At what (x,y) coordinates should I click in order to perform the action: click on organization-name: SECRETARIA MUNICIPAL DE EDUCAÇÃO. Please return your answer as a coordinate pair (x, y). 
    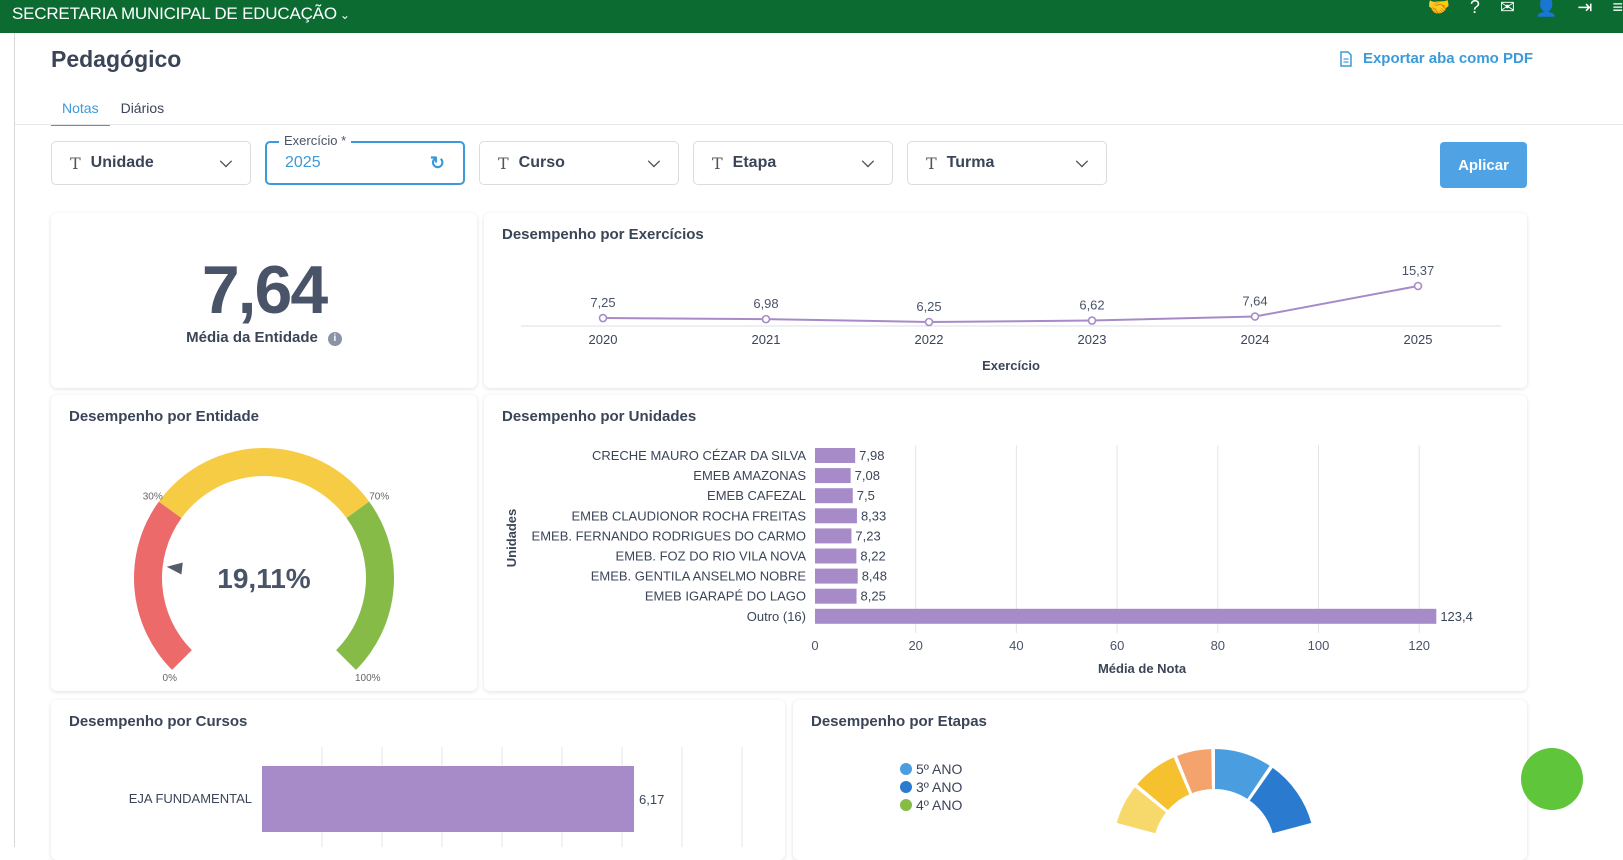
    Looking at the image, I should click on (174, 13).